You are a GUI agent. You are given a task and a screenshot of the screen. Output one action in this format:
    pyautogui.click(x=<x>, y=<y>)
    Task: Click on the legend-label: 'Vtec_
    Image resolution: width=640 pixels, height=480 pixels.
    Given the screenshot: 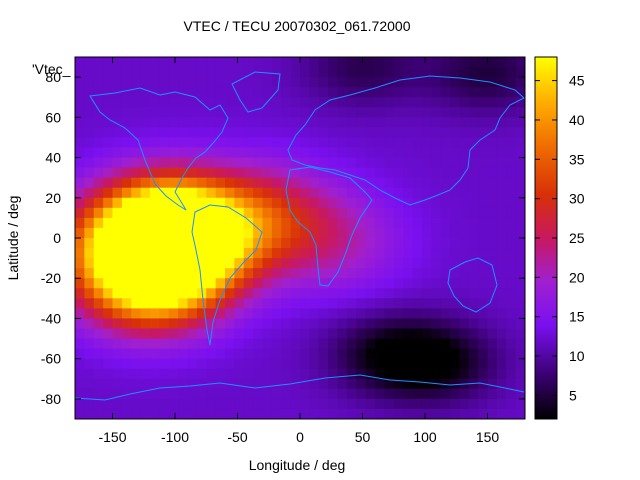 What is the action you would take?
    pyautogui.click(x=51, y=69)
    